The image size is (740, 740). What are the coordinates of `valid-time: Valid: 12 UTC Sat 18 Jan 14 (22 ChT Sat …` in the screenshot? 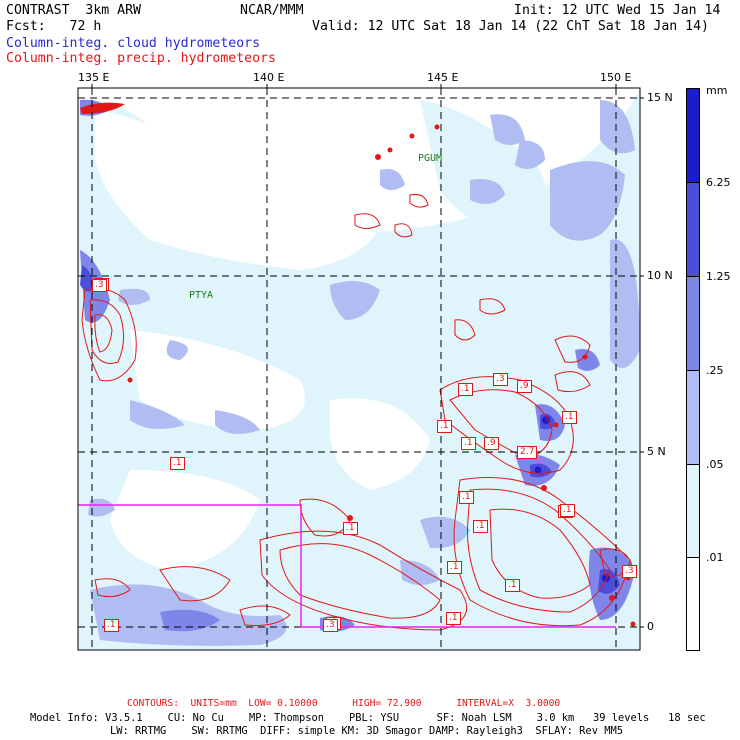 It's located at (510, 26).